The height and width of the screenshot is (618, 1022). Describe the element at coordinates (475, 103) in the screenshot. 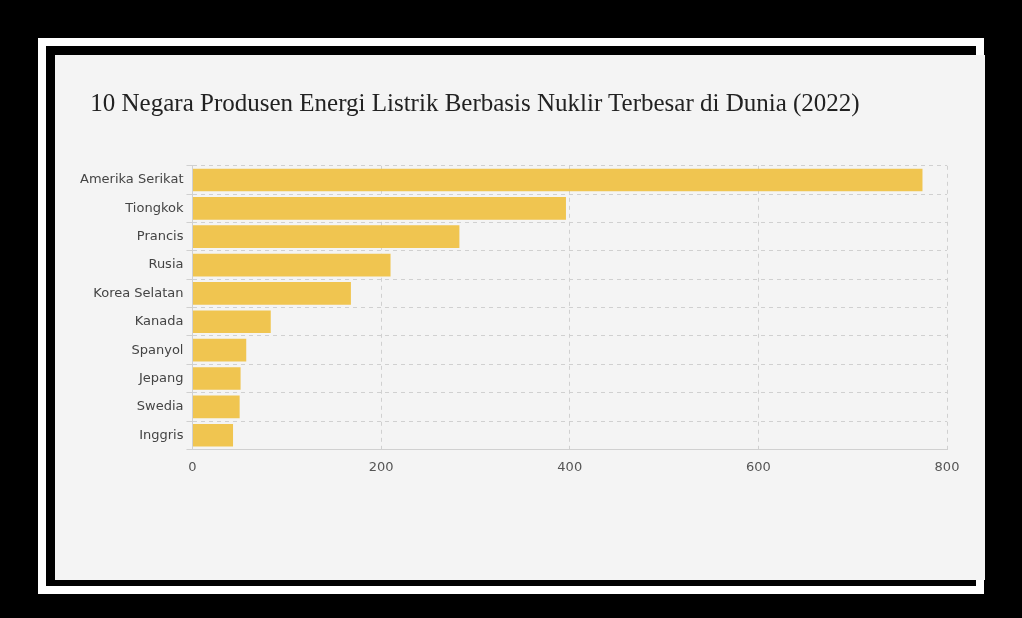

I see `chart-title: 10 Negara Produsen Energi Listrik Berbasis Nuklir Terbesar di Dunia (2022)` at that location.